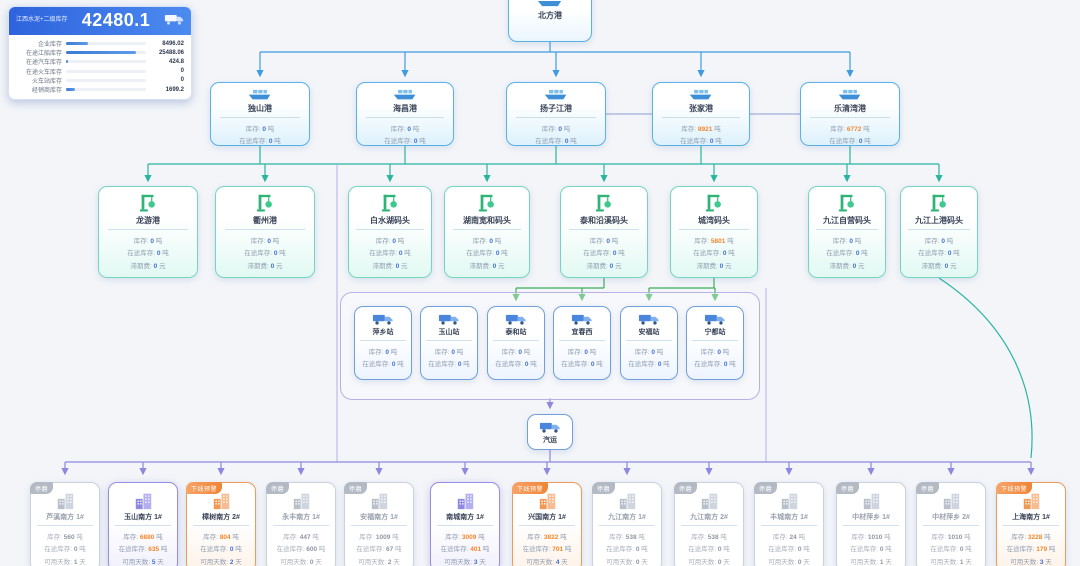 This screenshot has width=1080, height=566. Describe the element at coordinates (939, 220) in the screenshot. I see `node-title: 九江上港码头` at that location.